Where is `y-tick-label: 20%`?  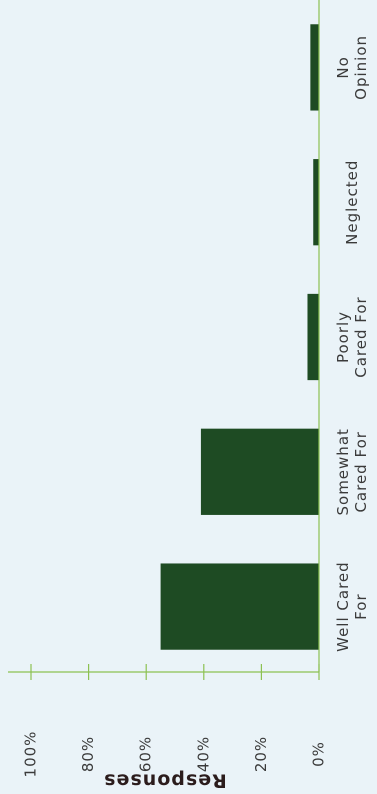 y-tick-label: 20% is located at coordinates (261, 754).